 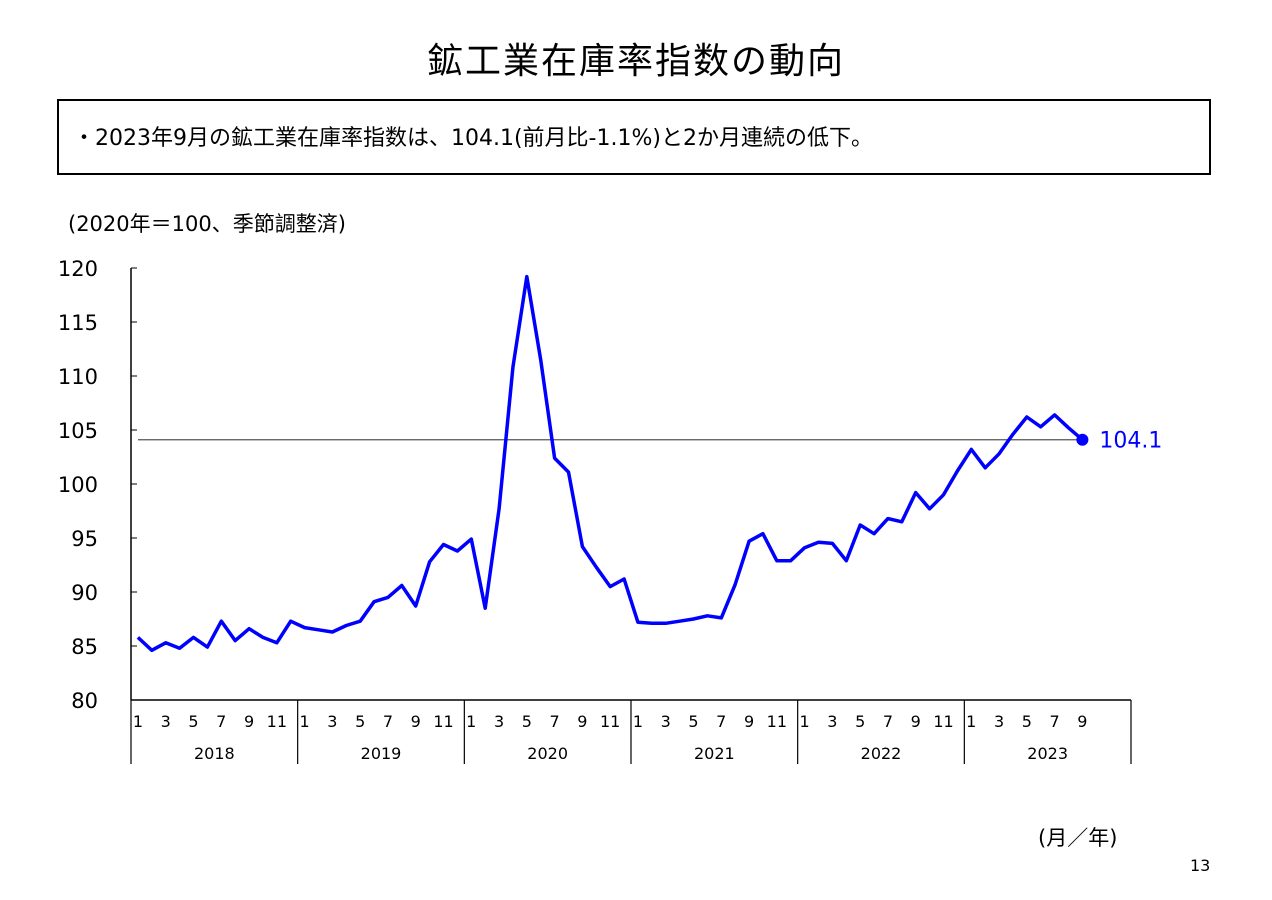 What do you see at coordinates (78, 431) in the screenshot?
I see `y-tick-label: 105` at bounding box center [78, 431].